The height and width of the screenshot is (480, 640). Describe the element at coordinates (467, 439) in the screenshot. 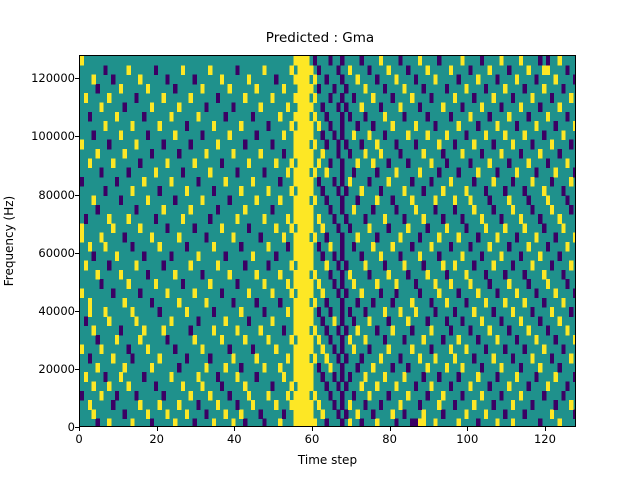

I see `x-tick-label: 100` at that location.